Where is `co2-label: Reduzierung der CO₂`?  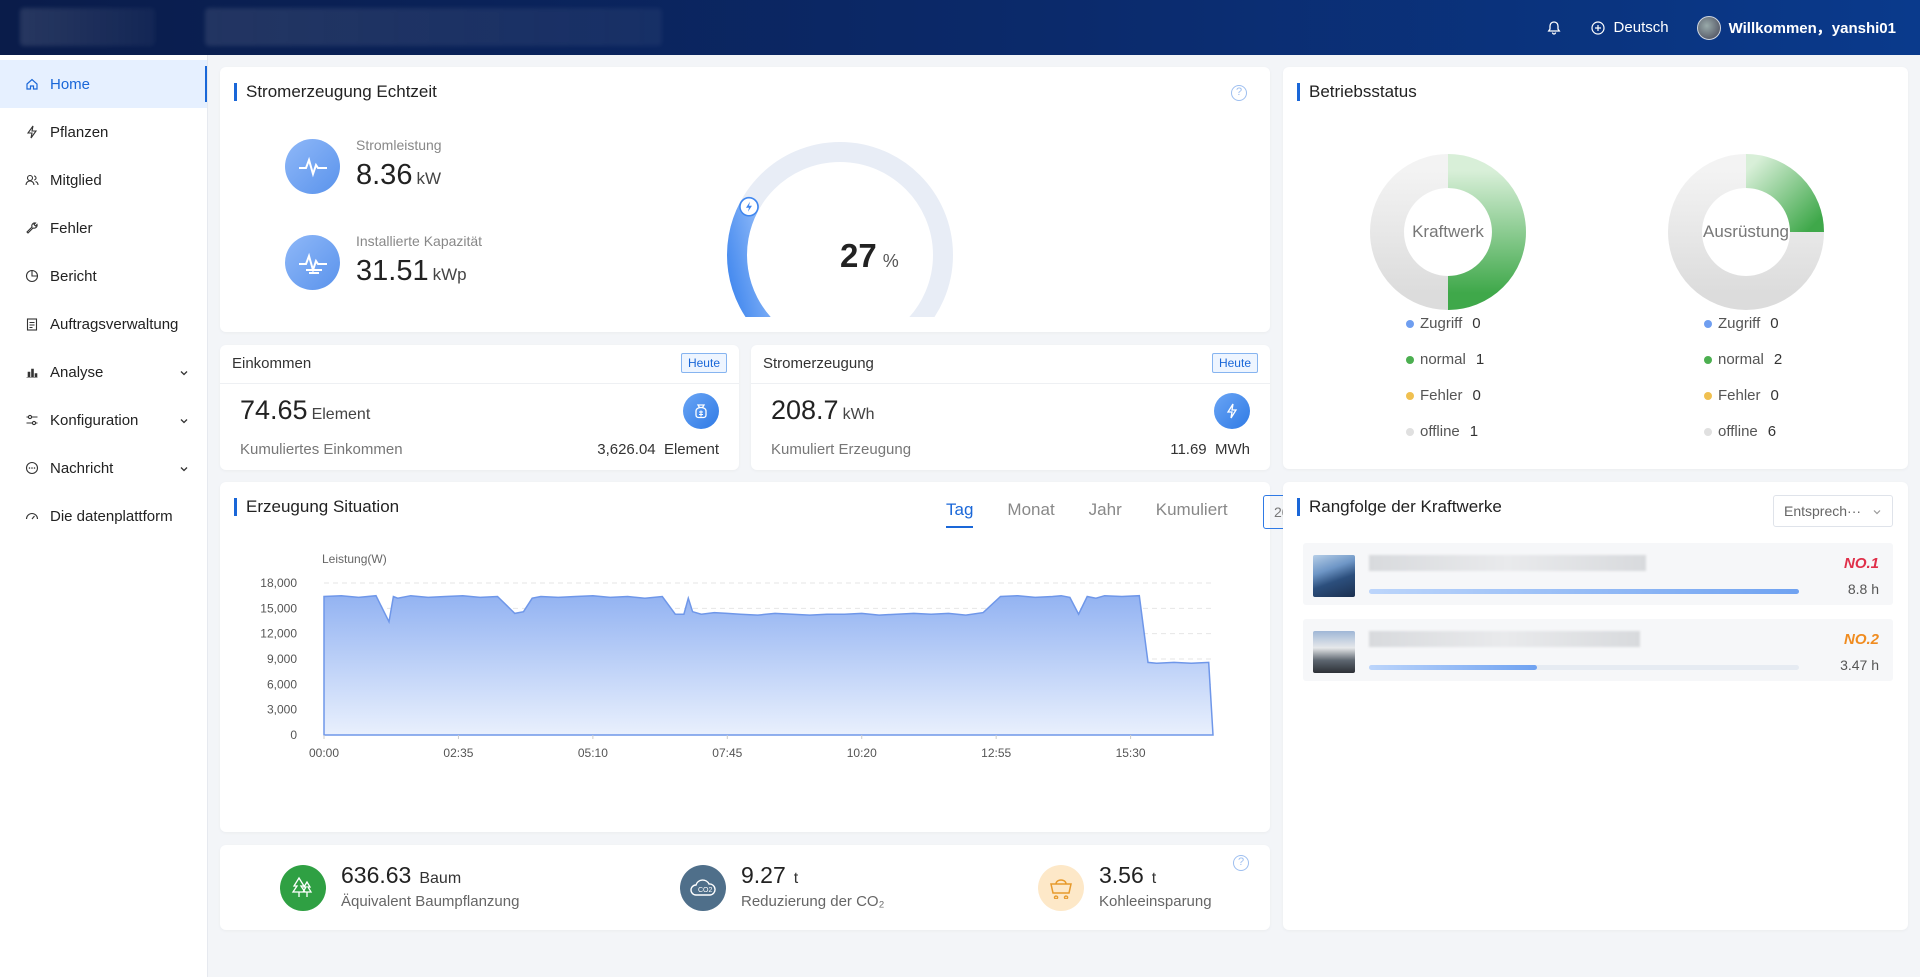
co2-label: Reduzierung der CO₂ is located at coordinates (813, 901).